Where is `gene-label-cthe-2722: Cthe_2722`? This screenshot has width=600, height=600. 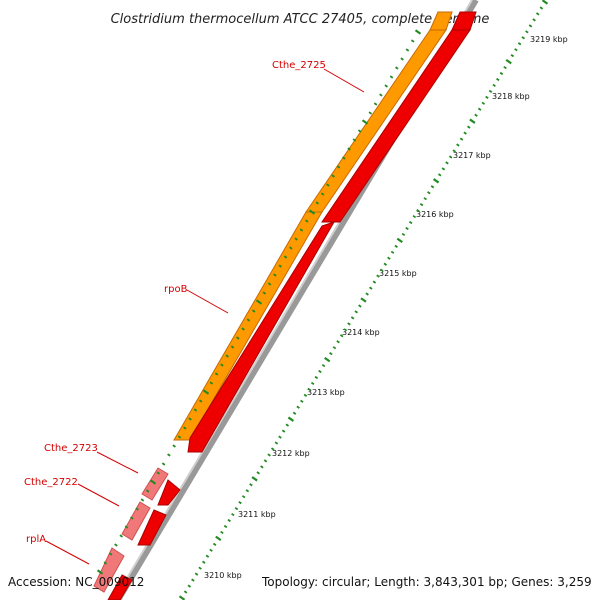
gene-label-cthe-2722: Cthe_2722 is located at coordinates (51, 482).